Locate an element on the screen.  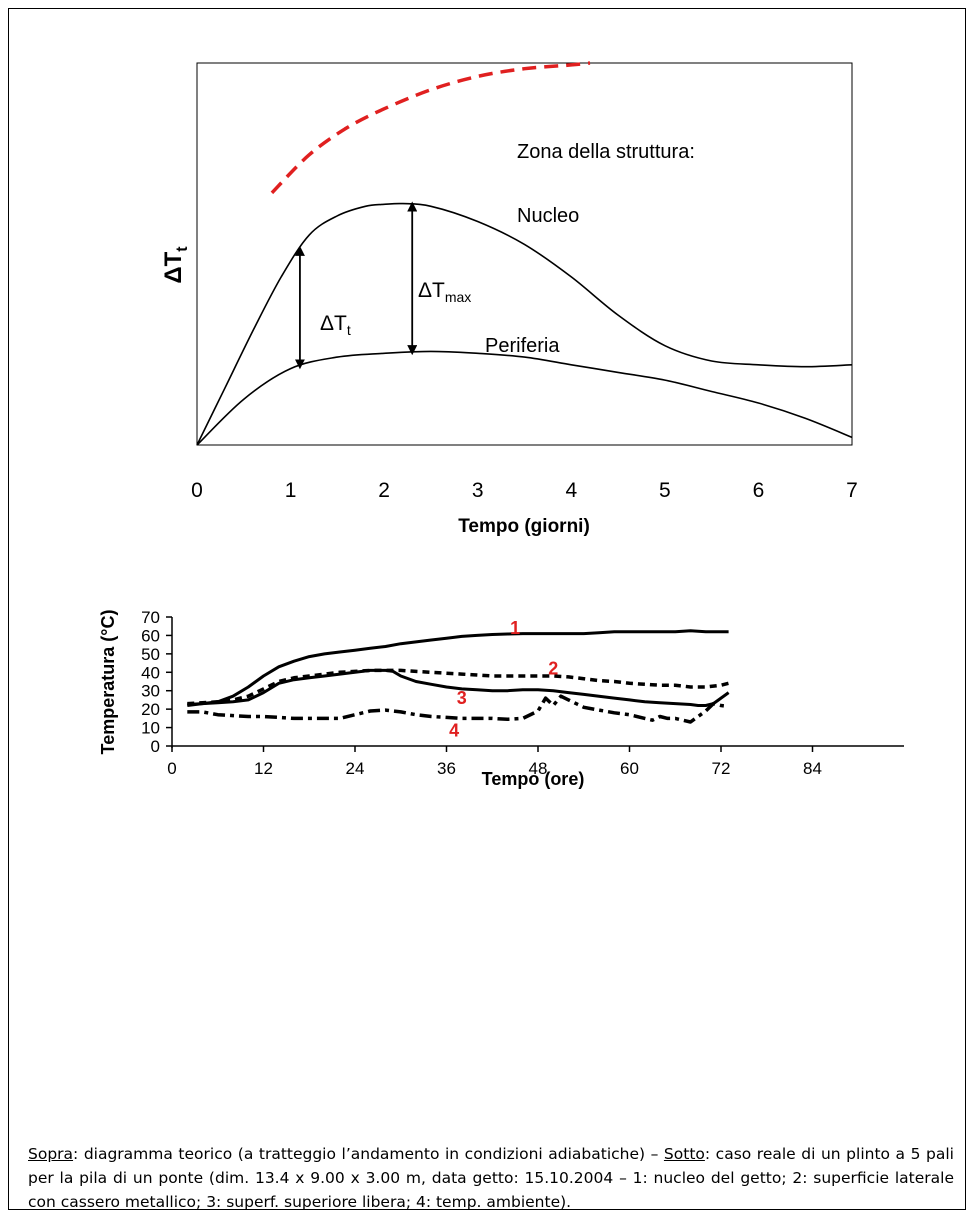
caption-sotto-label: Sotto is located at coordinates (684, 1154).